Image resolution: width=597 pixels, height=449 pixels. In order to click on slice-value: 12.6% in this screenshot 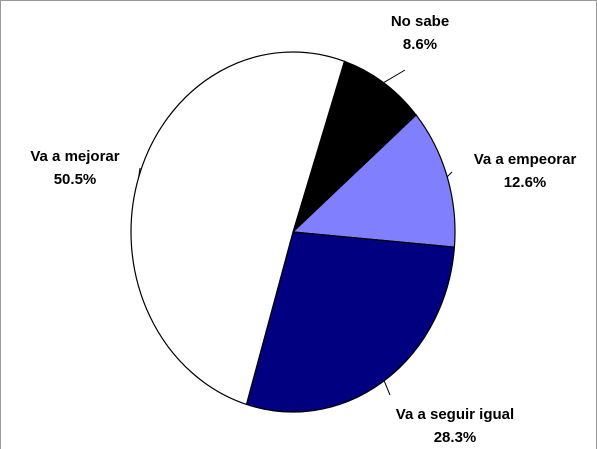, I will do `click(525, 182)`.